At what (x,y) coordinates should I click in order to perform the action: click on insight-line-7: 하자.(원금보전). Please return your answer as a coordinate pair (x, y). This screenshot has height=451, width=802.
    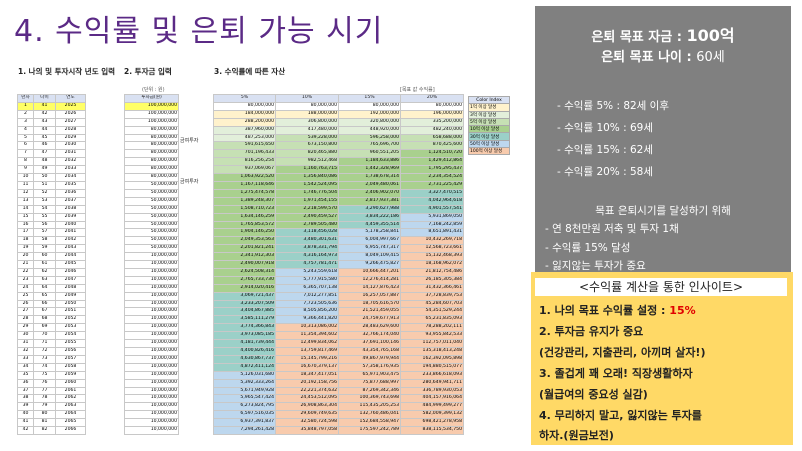
    Looking at the image, I should click on (576, 435).